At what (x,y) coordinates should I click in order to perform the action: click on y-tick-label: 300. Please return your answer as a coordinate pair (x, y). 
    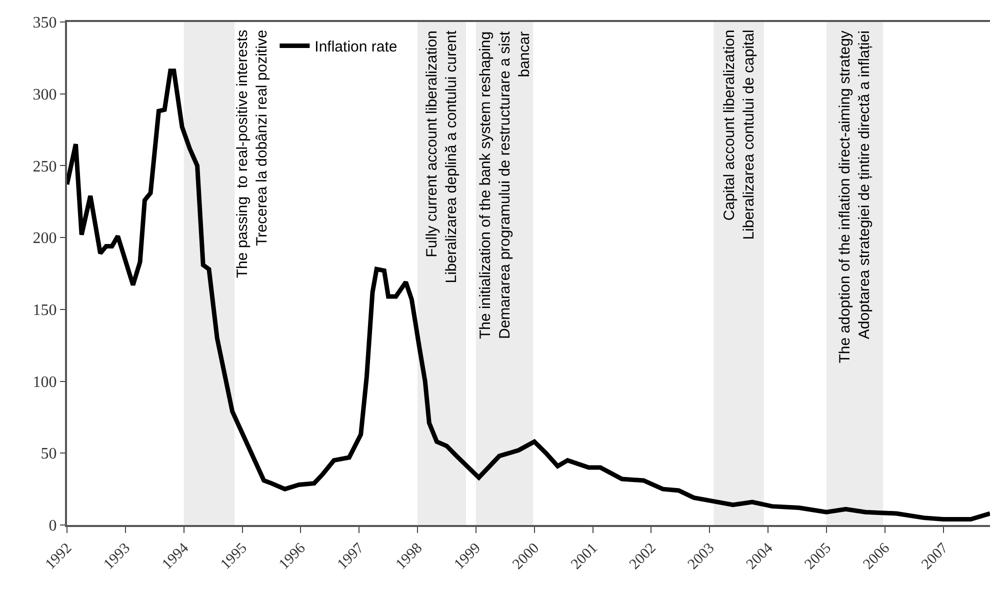
    Looking at the image, I should click on (44, 95).